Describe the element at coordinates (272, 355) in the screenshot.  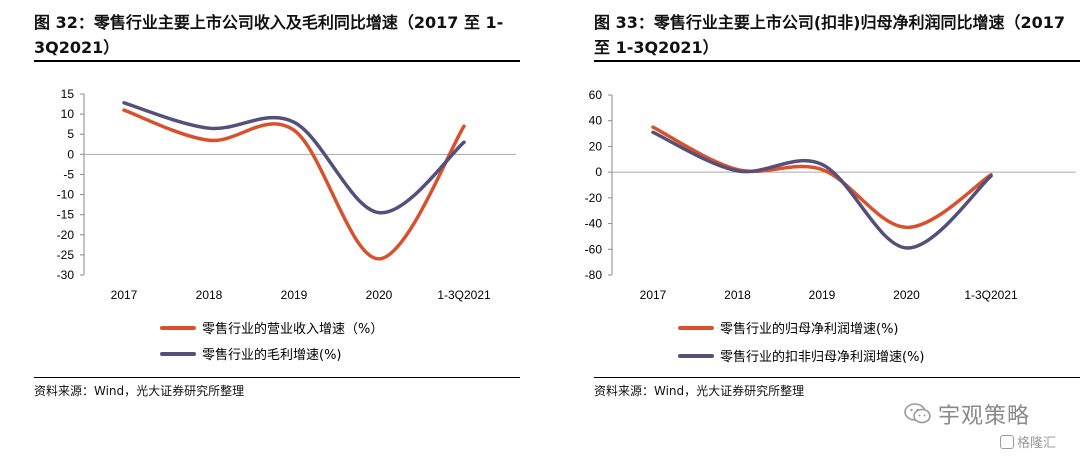
I see `legend-label: 零售行业的毛利增速(%)` at that location.